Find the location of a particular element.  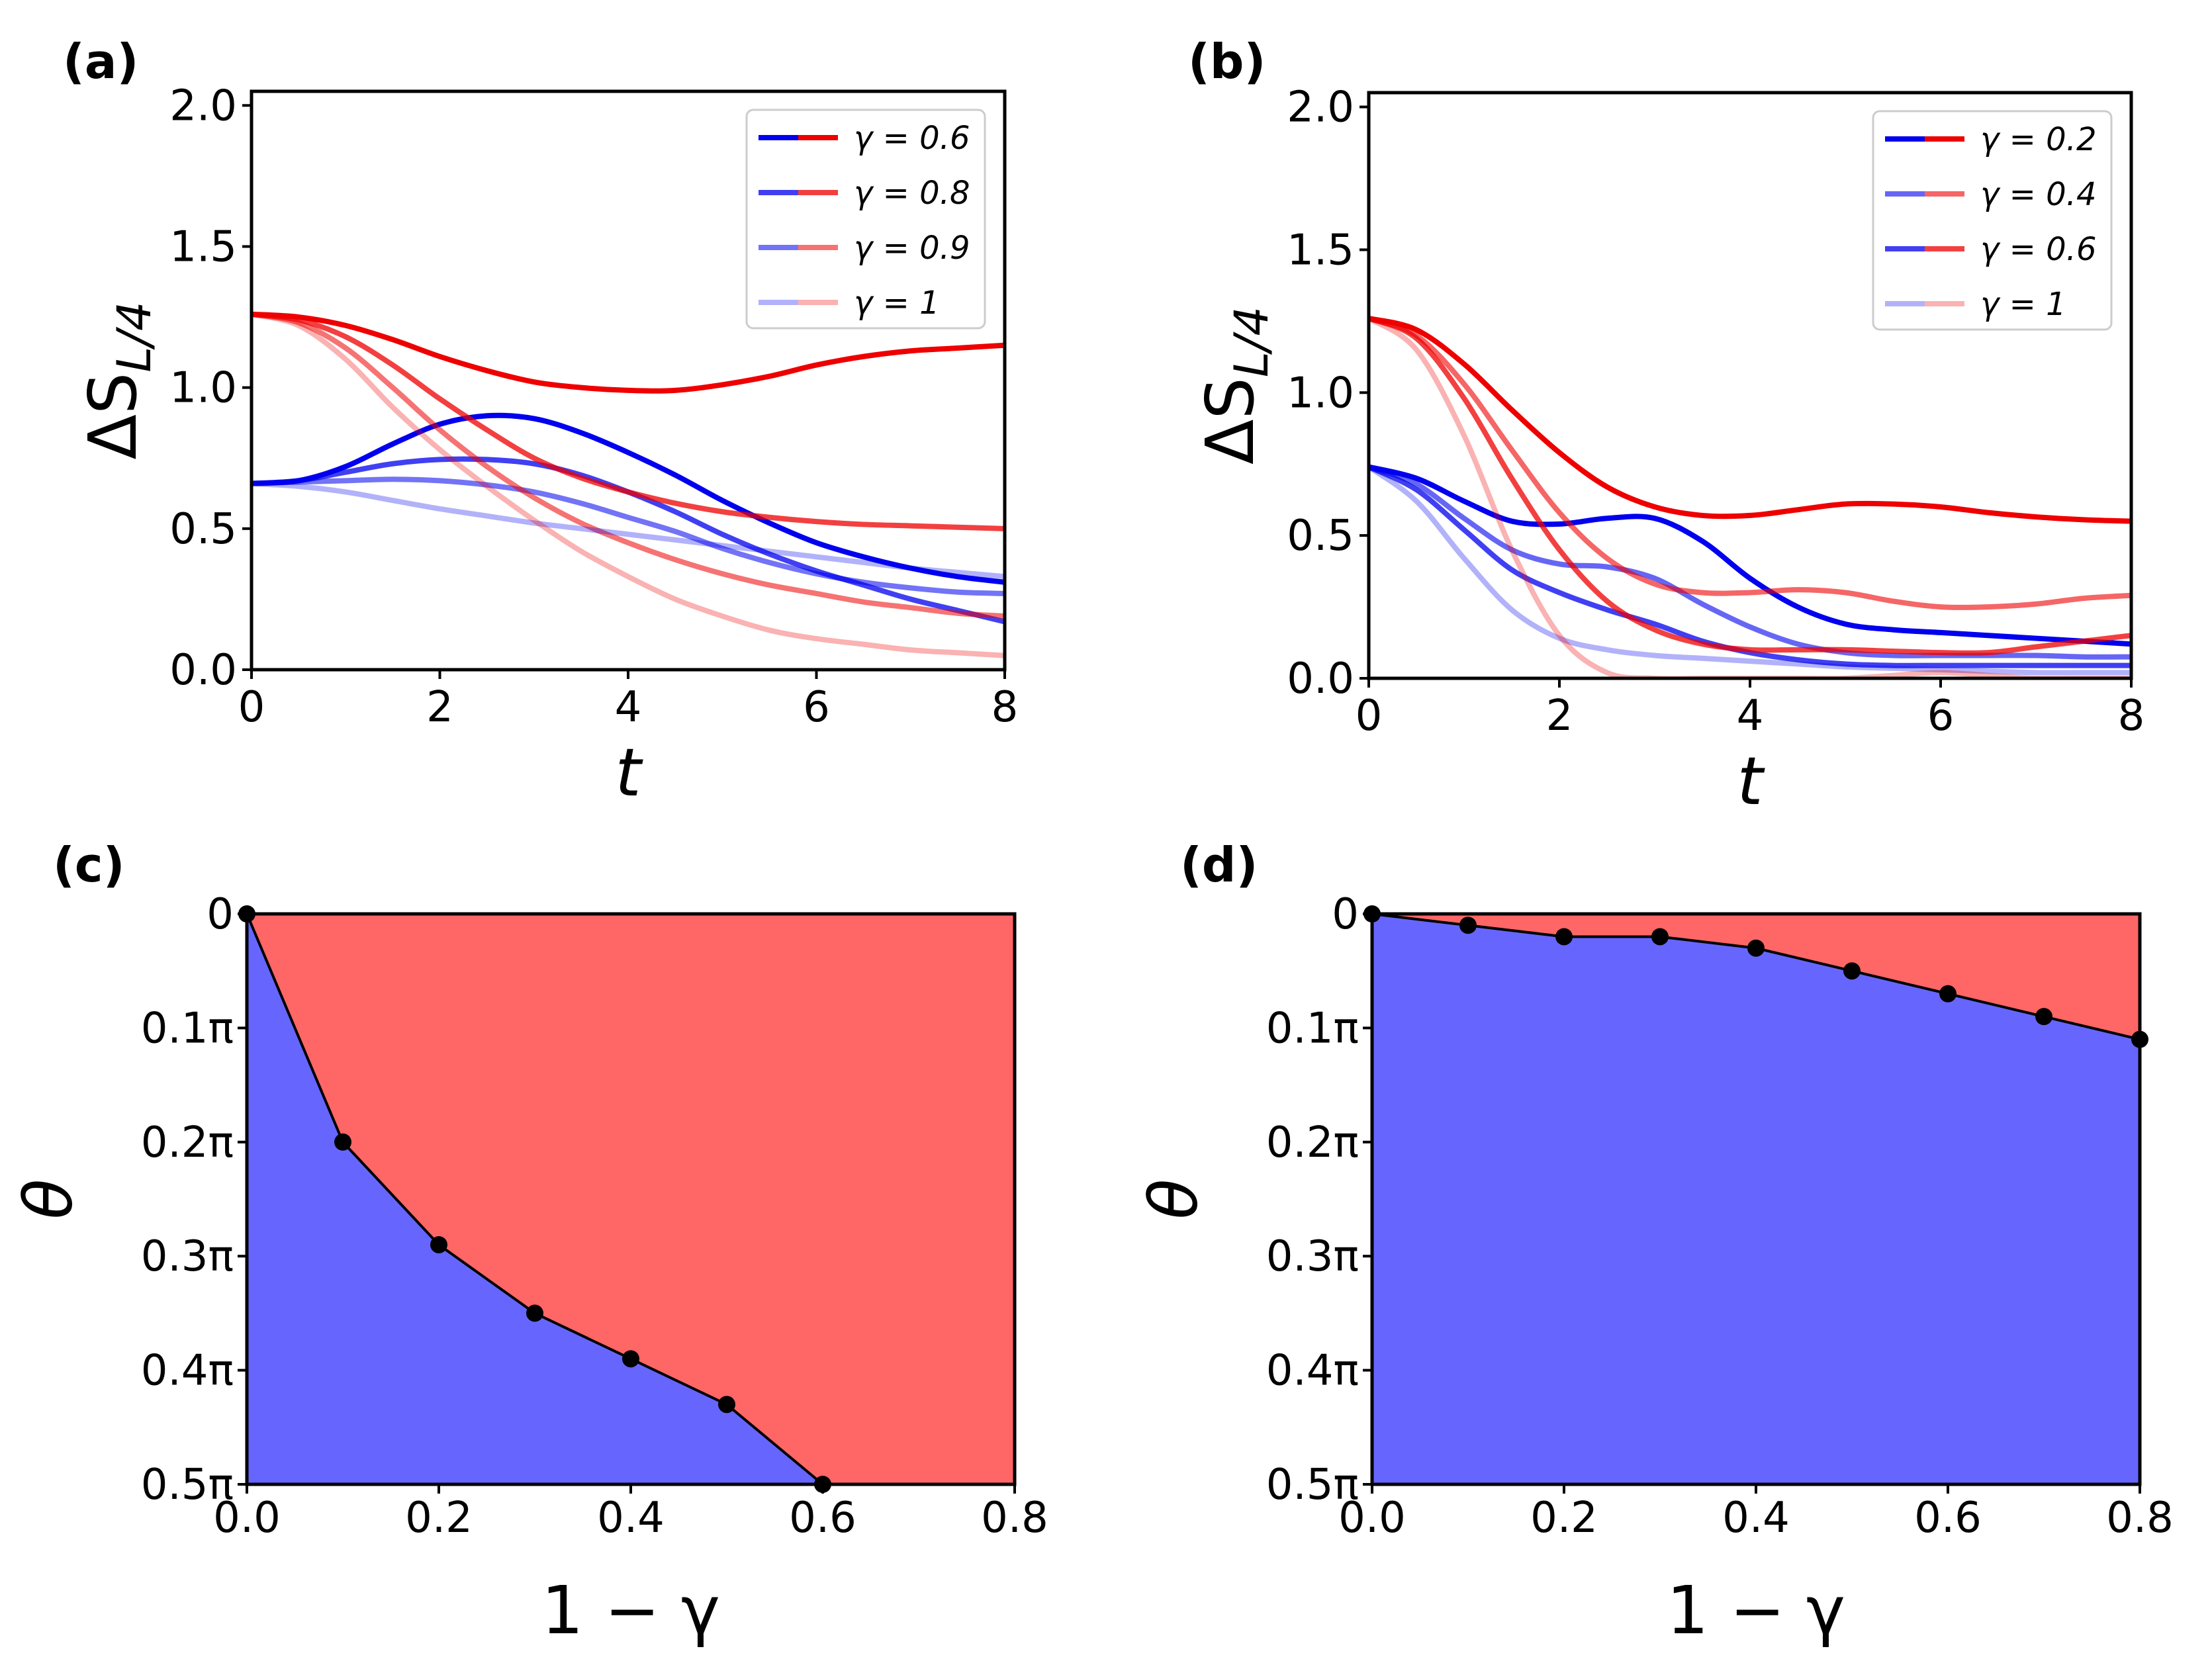

legend-label: γ = 0.4 is located at coordinates (2038, 194).